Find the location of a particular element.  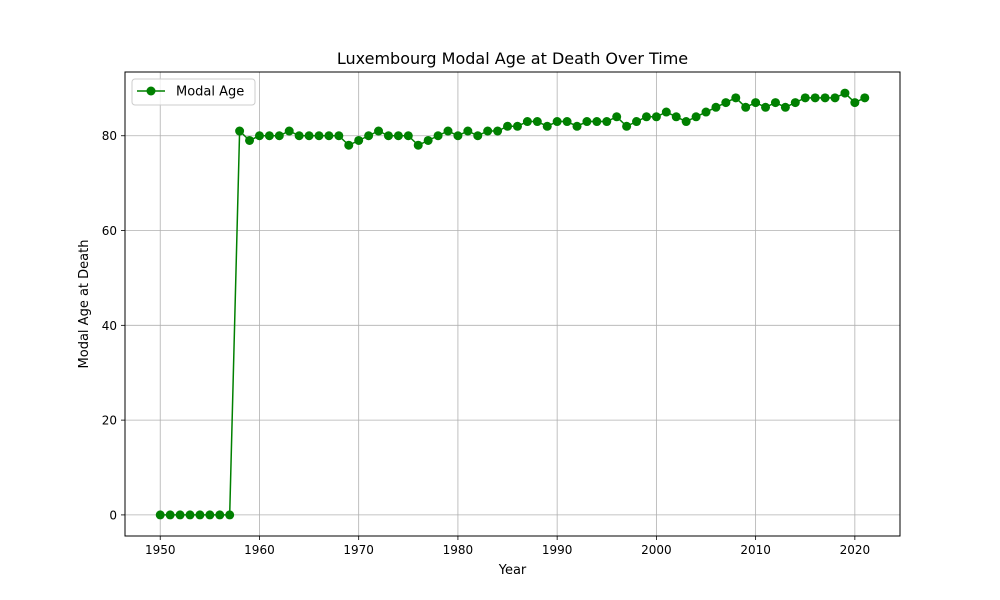

y-tick-label: 20 is located at coordinates (109, 421).